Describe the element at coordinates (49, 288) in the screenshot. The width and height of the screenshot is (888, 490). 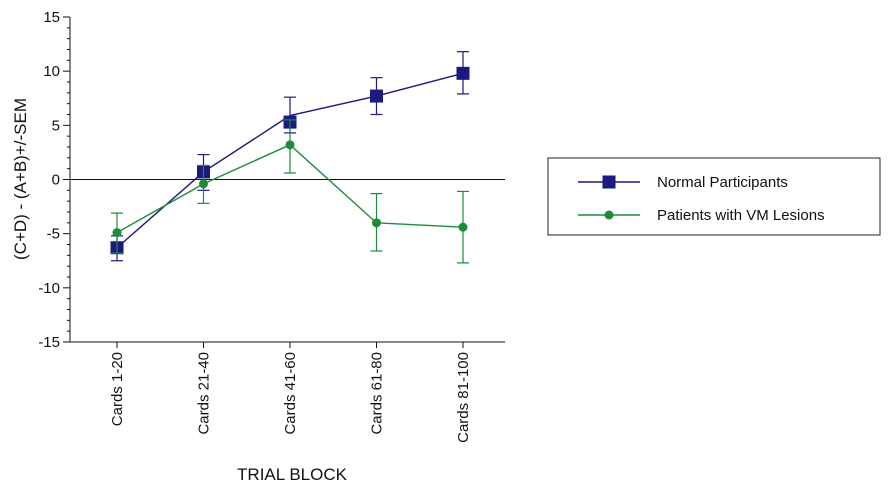
I see `y-tick-label: -10` at that location.